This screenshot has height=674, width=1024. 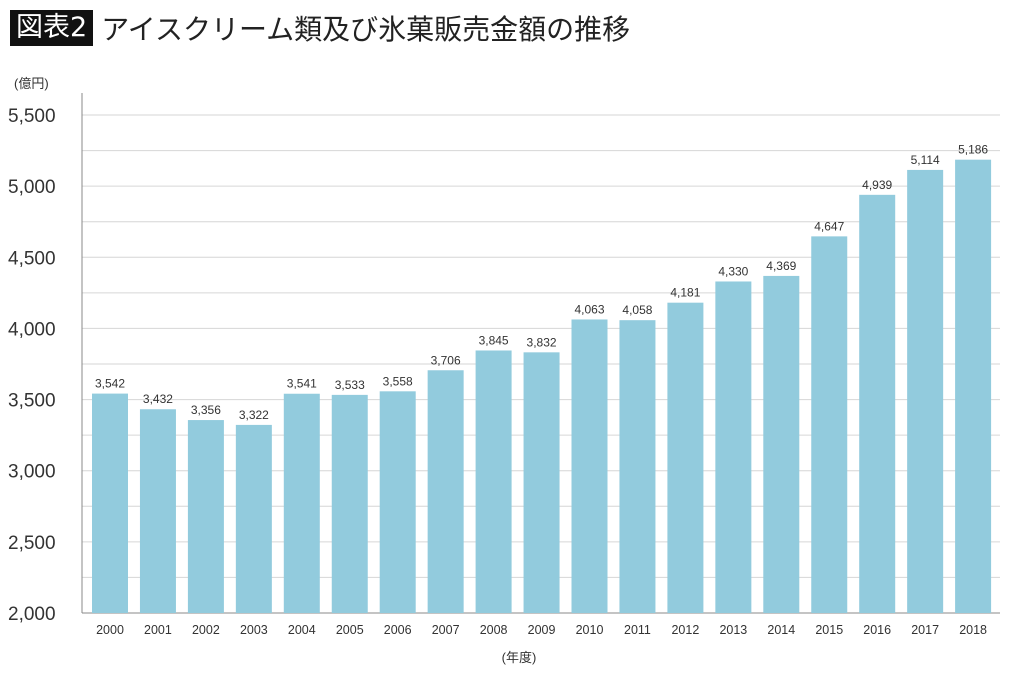 I want to click on data-label: 3,432, so click(x=158, y=399).